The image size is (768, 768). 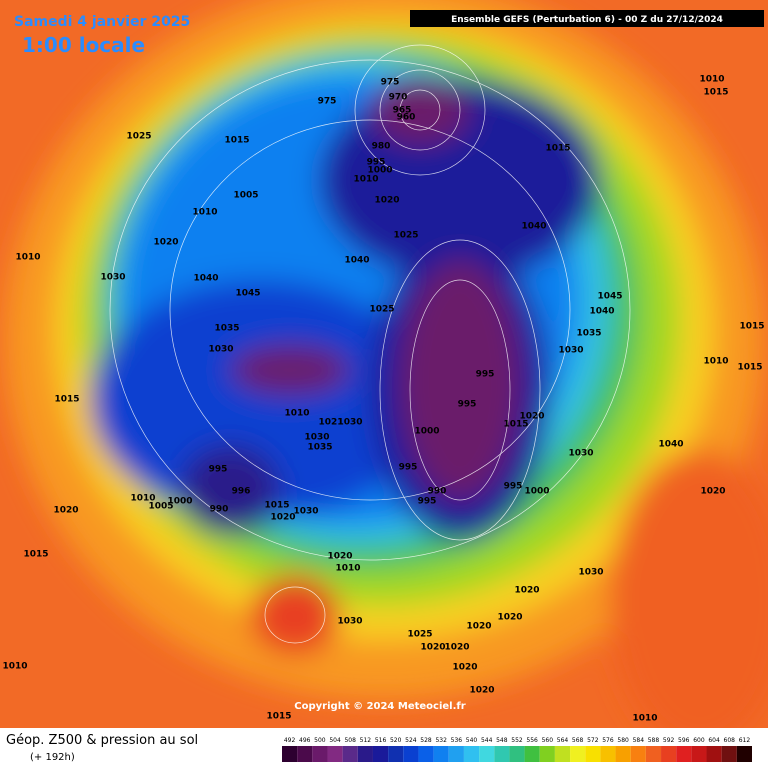 I want to click on pressure-label: 1021, so click(x=330, y=423).